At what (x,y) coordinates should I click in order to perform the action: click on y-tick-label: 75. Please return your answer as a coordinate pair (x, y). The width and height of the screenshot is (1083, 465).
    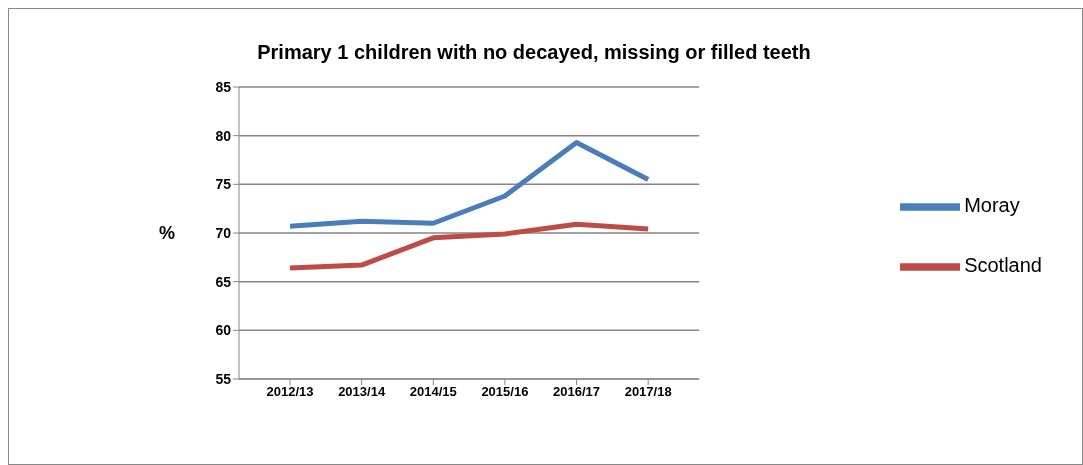
    Looking at the image, I should click on (223, 184).